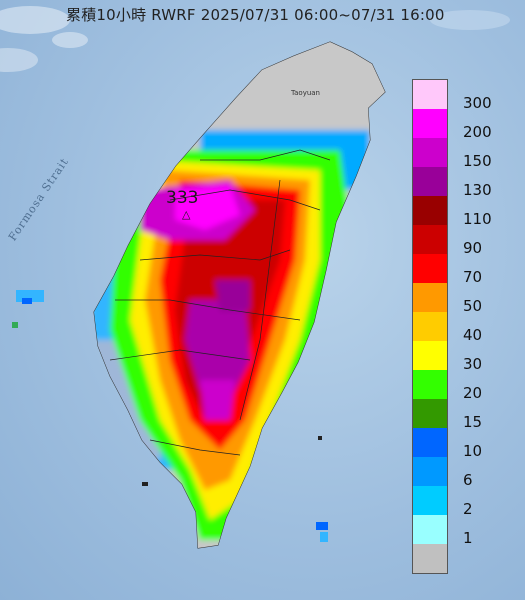  Describe the element at coordinates (468, 480) in the screenshot. I see `legend-label: 6` at that location.